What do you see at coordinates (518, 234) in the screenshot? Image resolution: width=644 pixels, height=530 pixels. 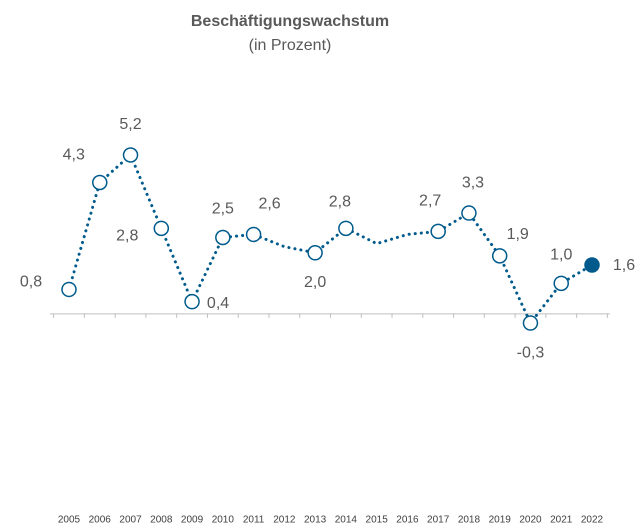 I see `data-label: 1,9` at bounding box center [518, 234].